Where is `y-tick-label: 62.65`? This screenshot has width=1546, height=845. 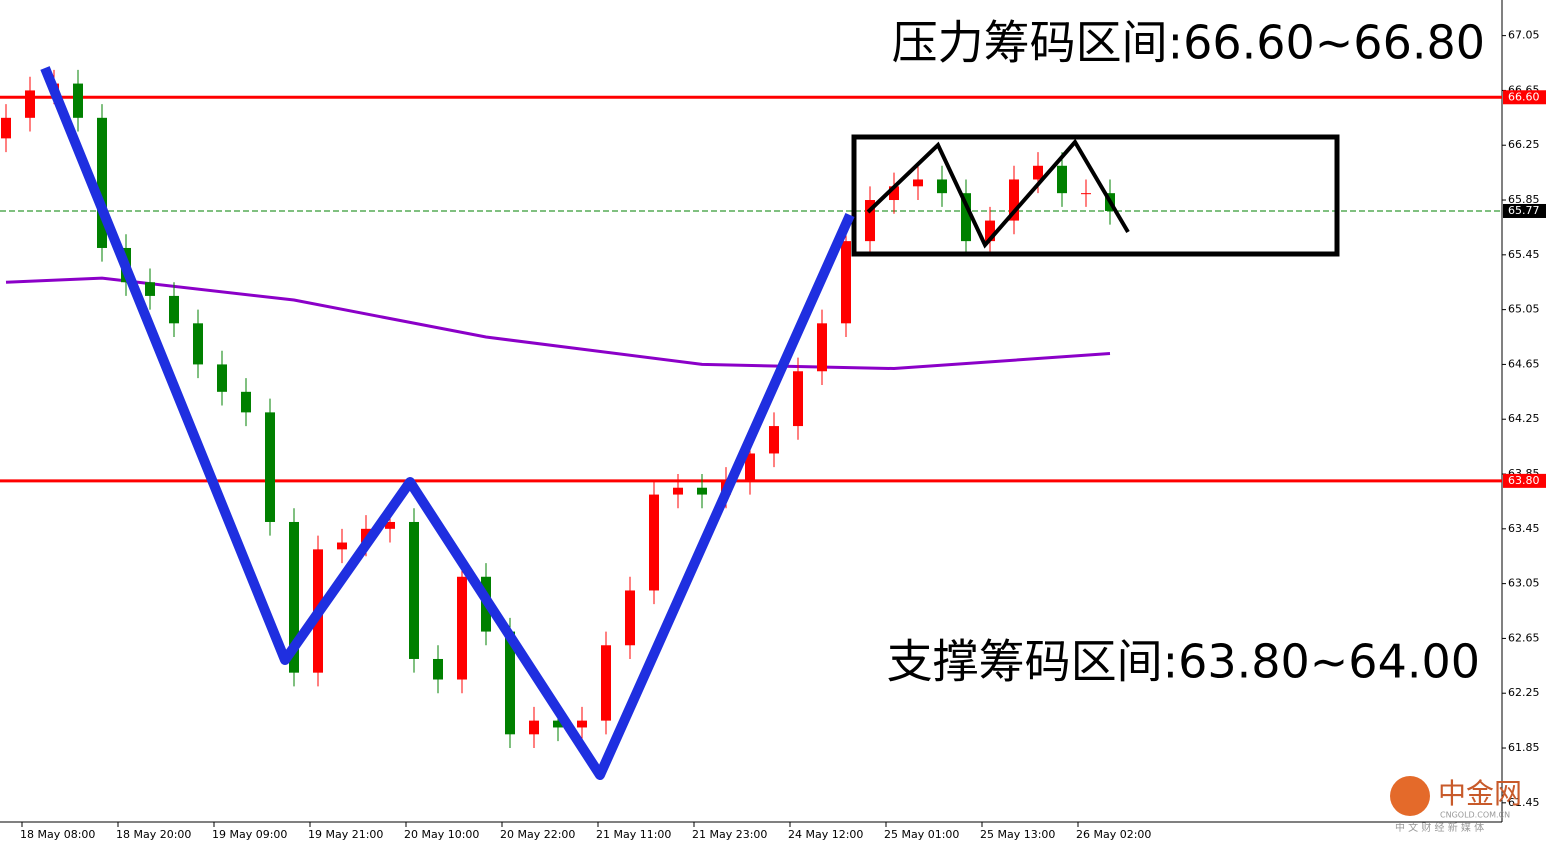 y-tick-label: 62.65 is located at coordinates (1524, 637).